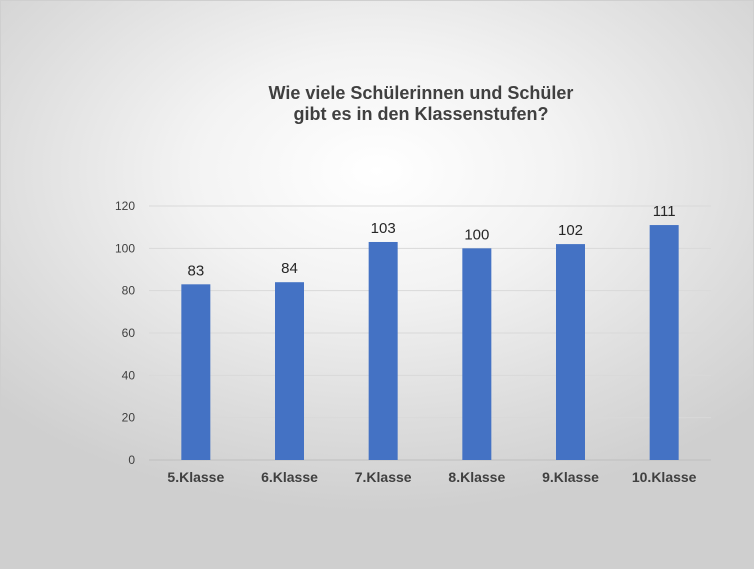 This screenshot has height=569, width=754. Describe the element at coordinates (129, 291) in the screenshot. I see `y-tick-label: 80` at that location.